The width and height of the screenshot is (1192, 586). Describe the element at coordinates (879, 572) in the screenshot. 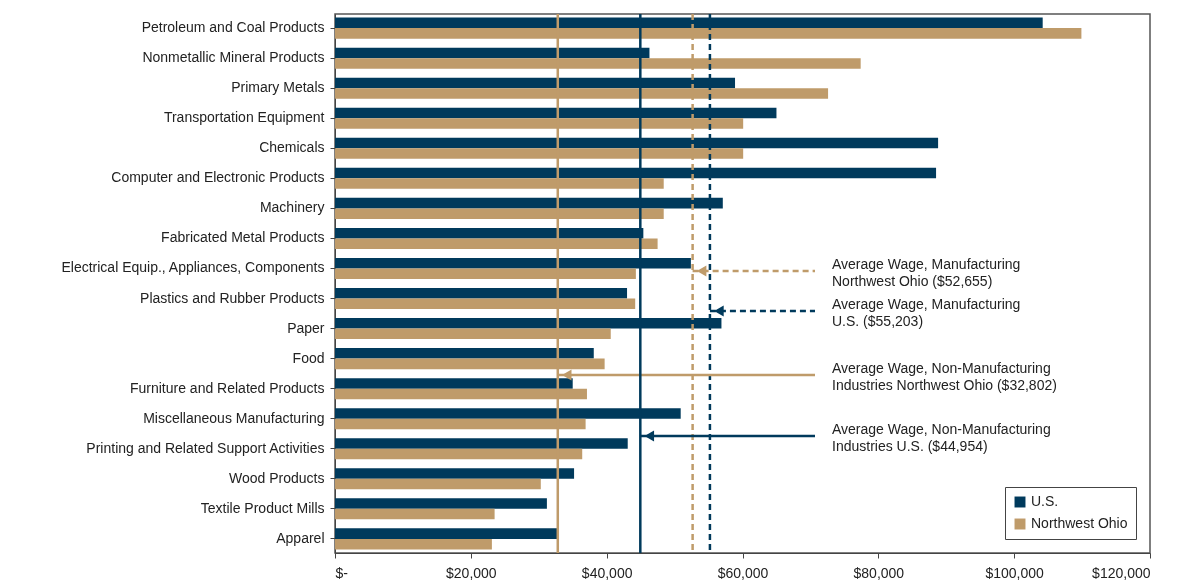

I see `x-tick-label: $80,000` at that location.